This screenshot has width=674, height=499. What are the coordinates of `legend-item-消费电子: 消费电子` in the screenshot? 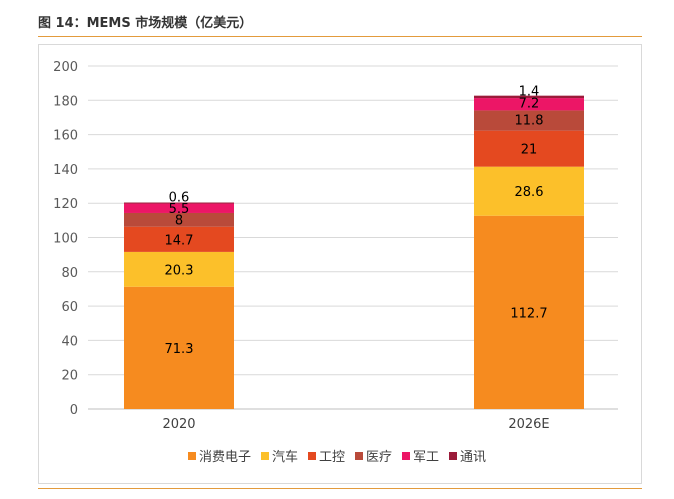 It's located at (219, 455).